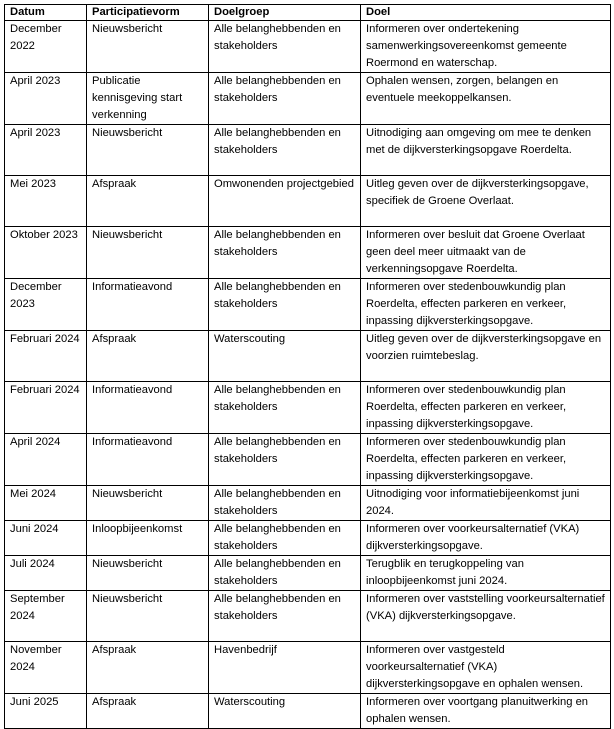  What do you see at coordinates (485, 12) in the screenshot?
I see `header-doel: Doel` at bounding box center [485, 12].